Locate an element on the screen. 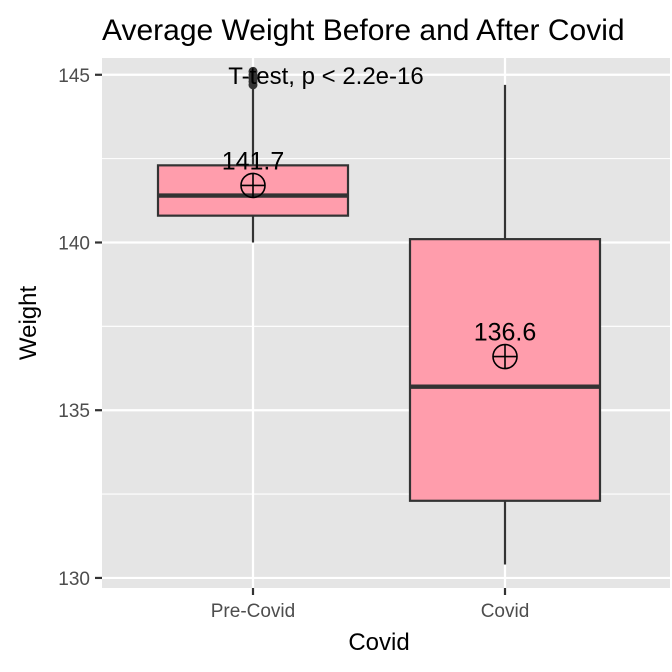 The height and width of the screenshot is (672, 672). p-value-annotation: T-test, p < 2.2e-16 is located at coordinates (325, 76).